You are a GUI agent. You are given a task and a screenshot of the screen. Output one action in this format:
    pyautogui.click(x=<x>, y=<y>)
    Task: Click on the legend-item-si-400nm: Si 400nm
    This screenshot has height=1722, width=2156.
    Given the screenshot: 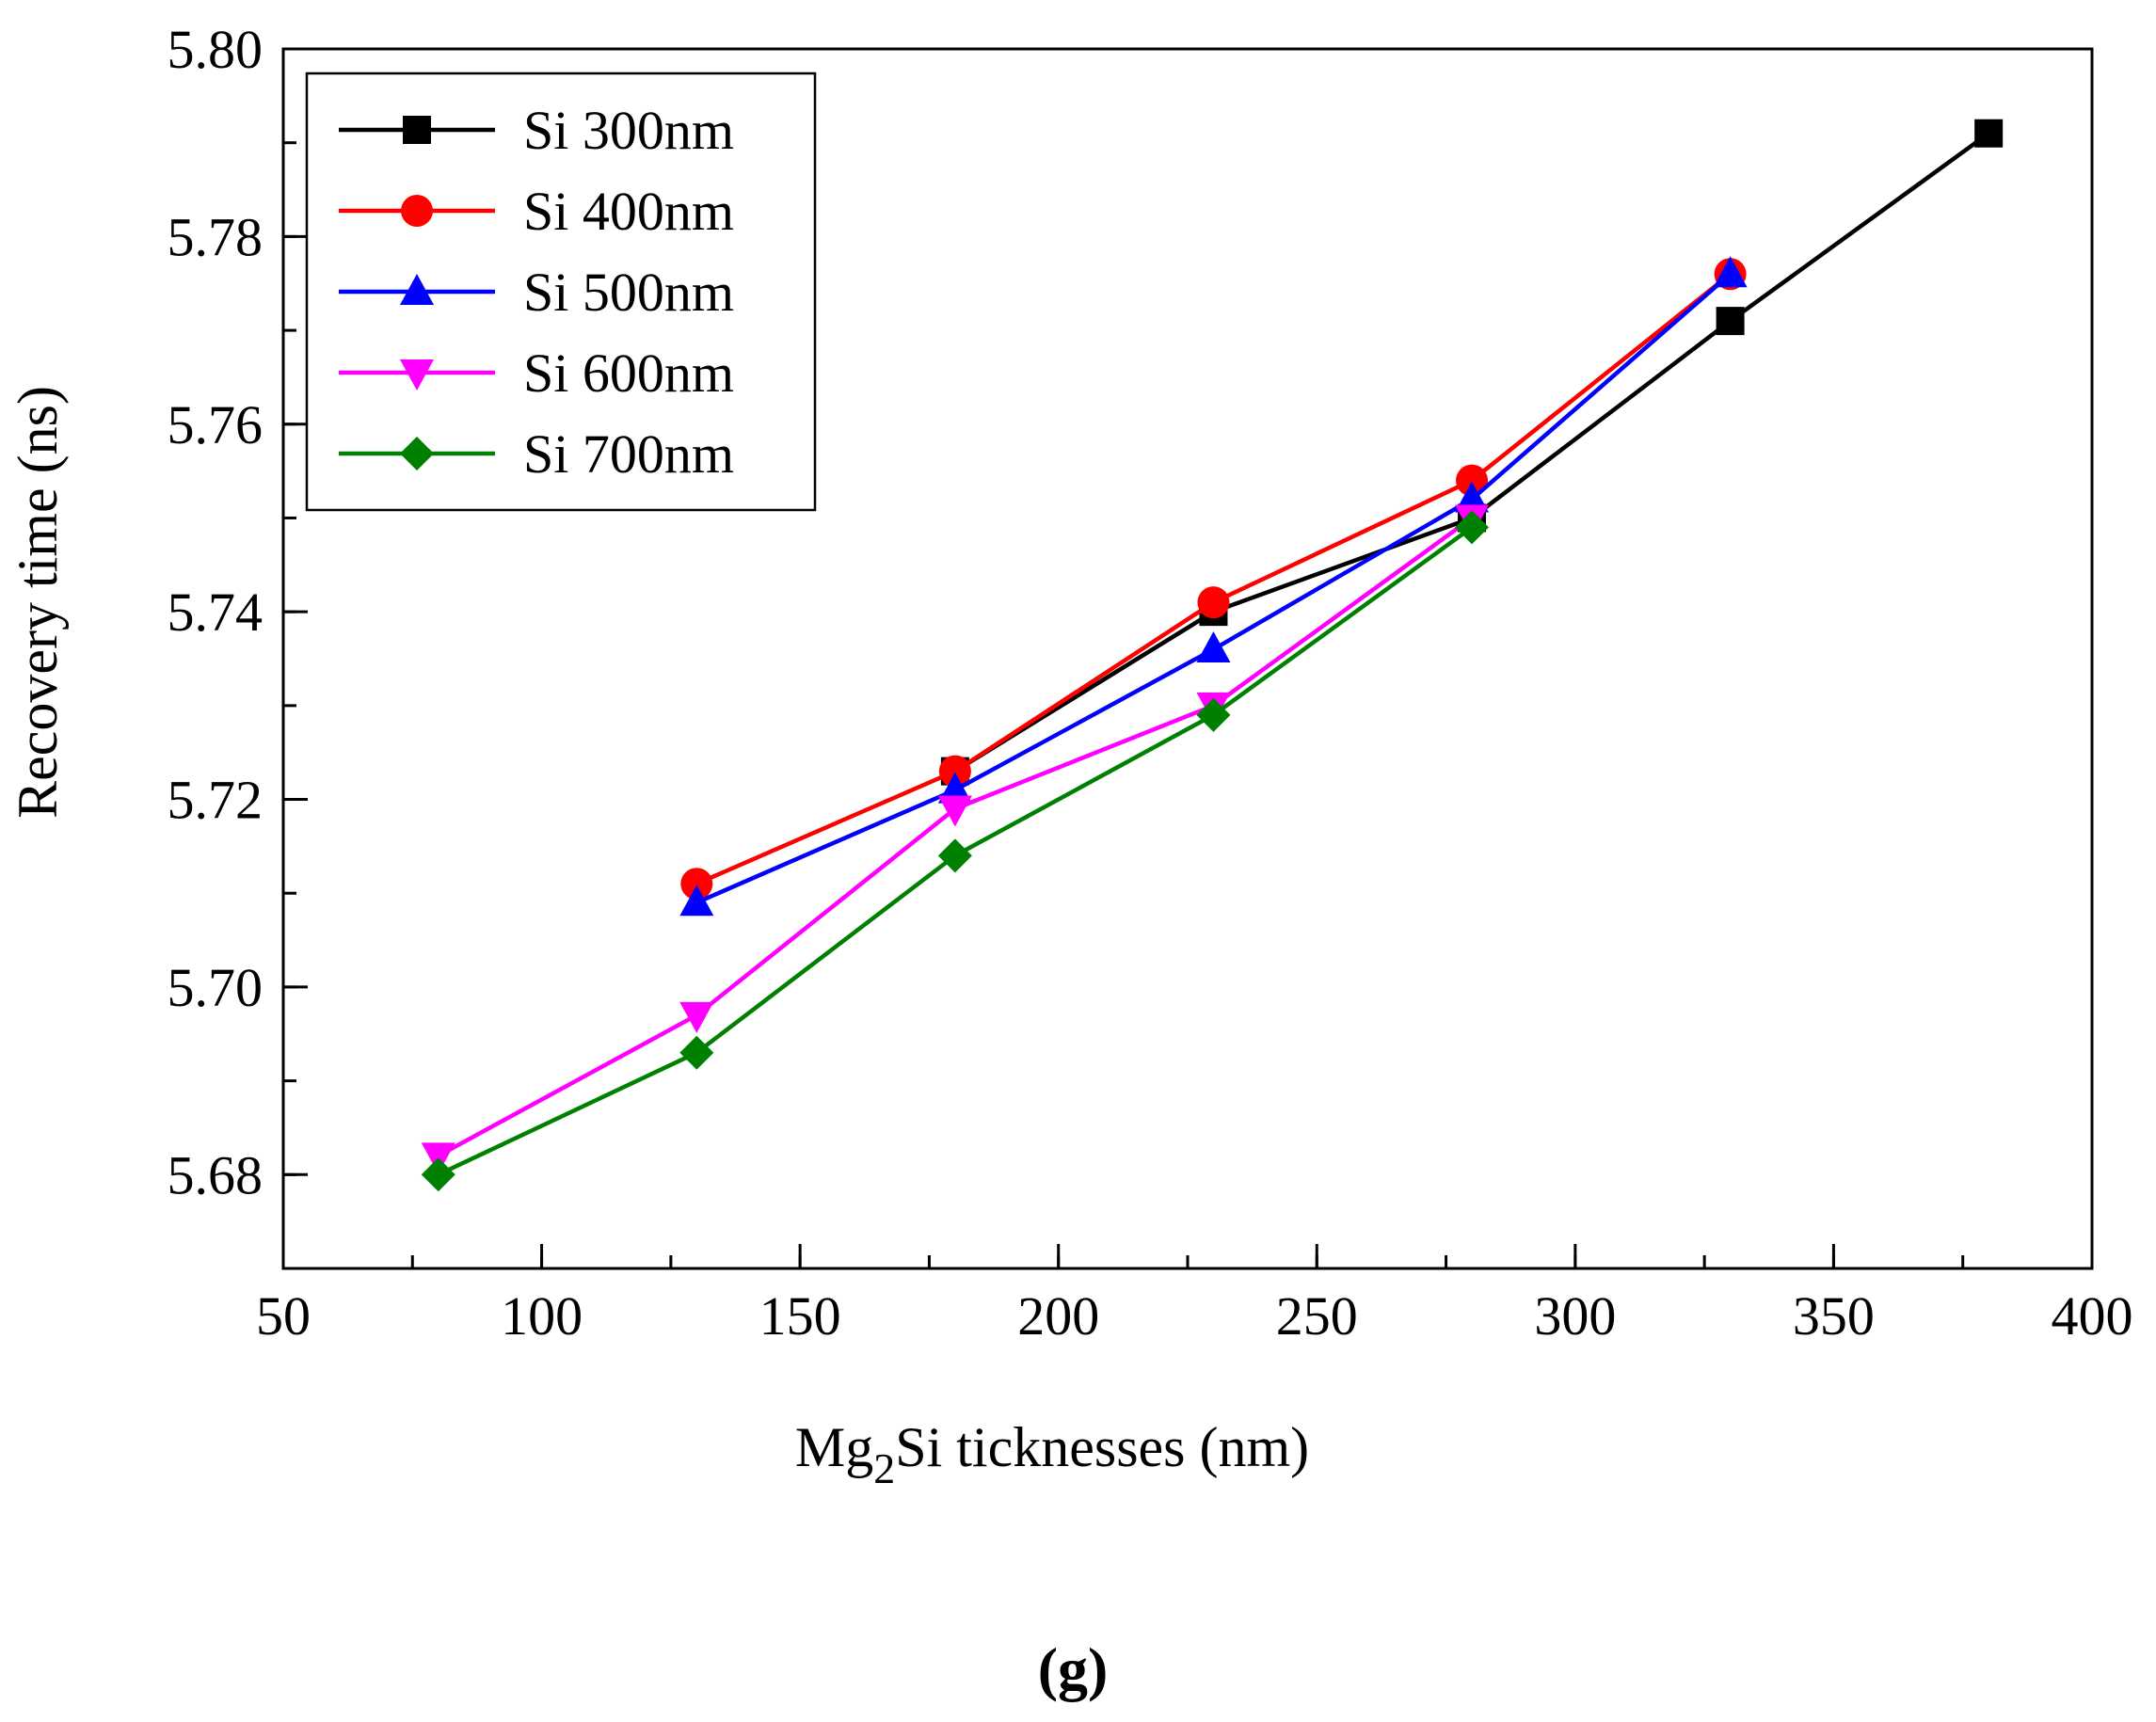 What is the action you would take?
    pyautogui.click(x=536, y=211)
    